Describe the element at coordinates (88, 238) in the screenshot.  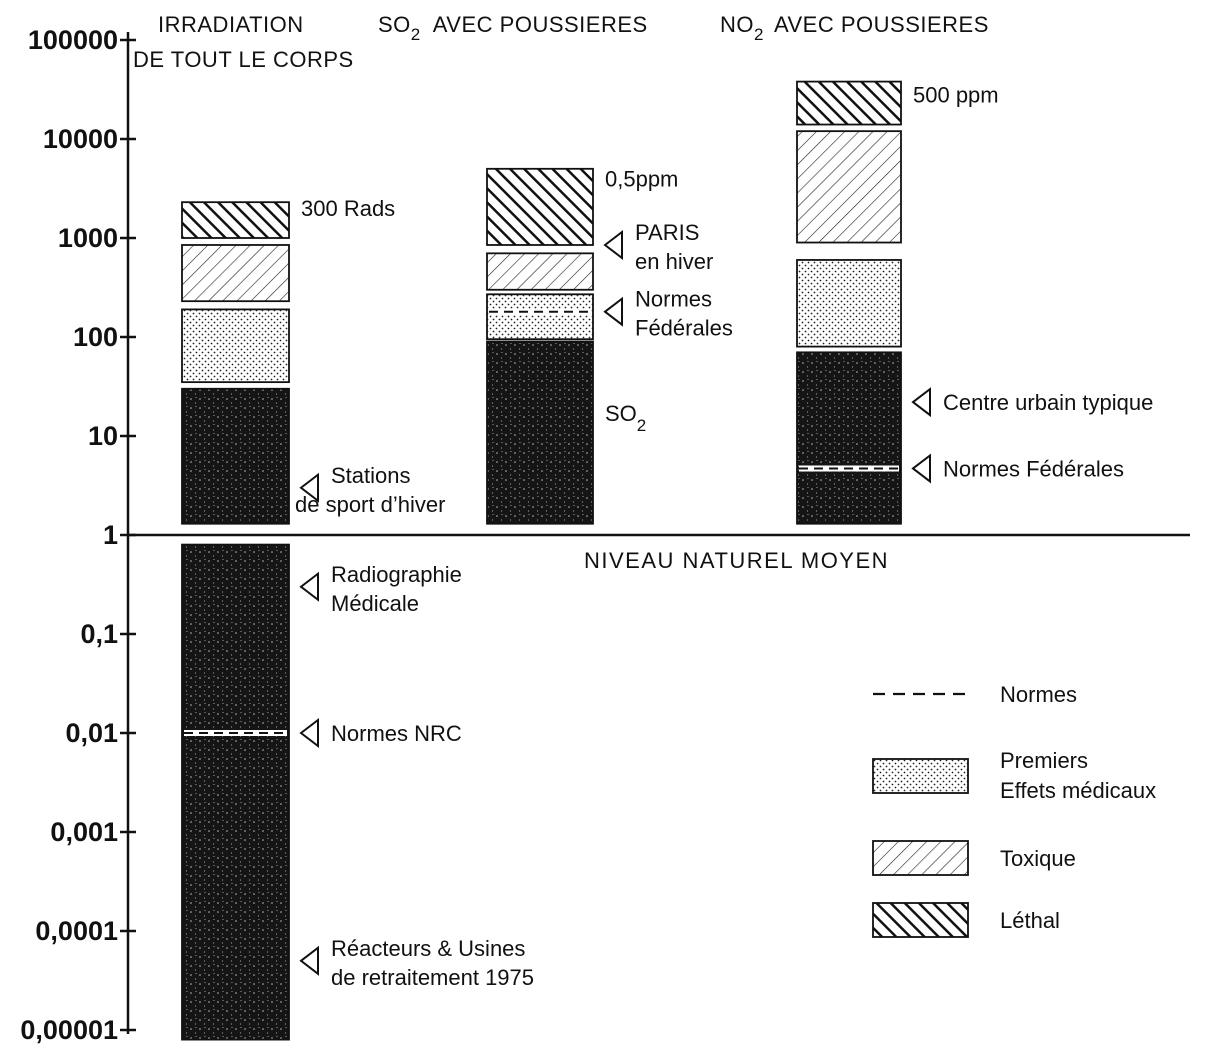
I see `y-tick-label: 1000` at that location.